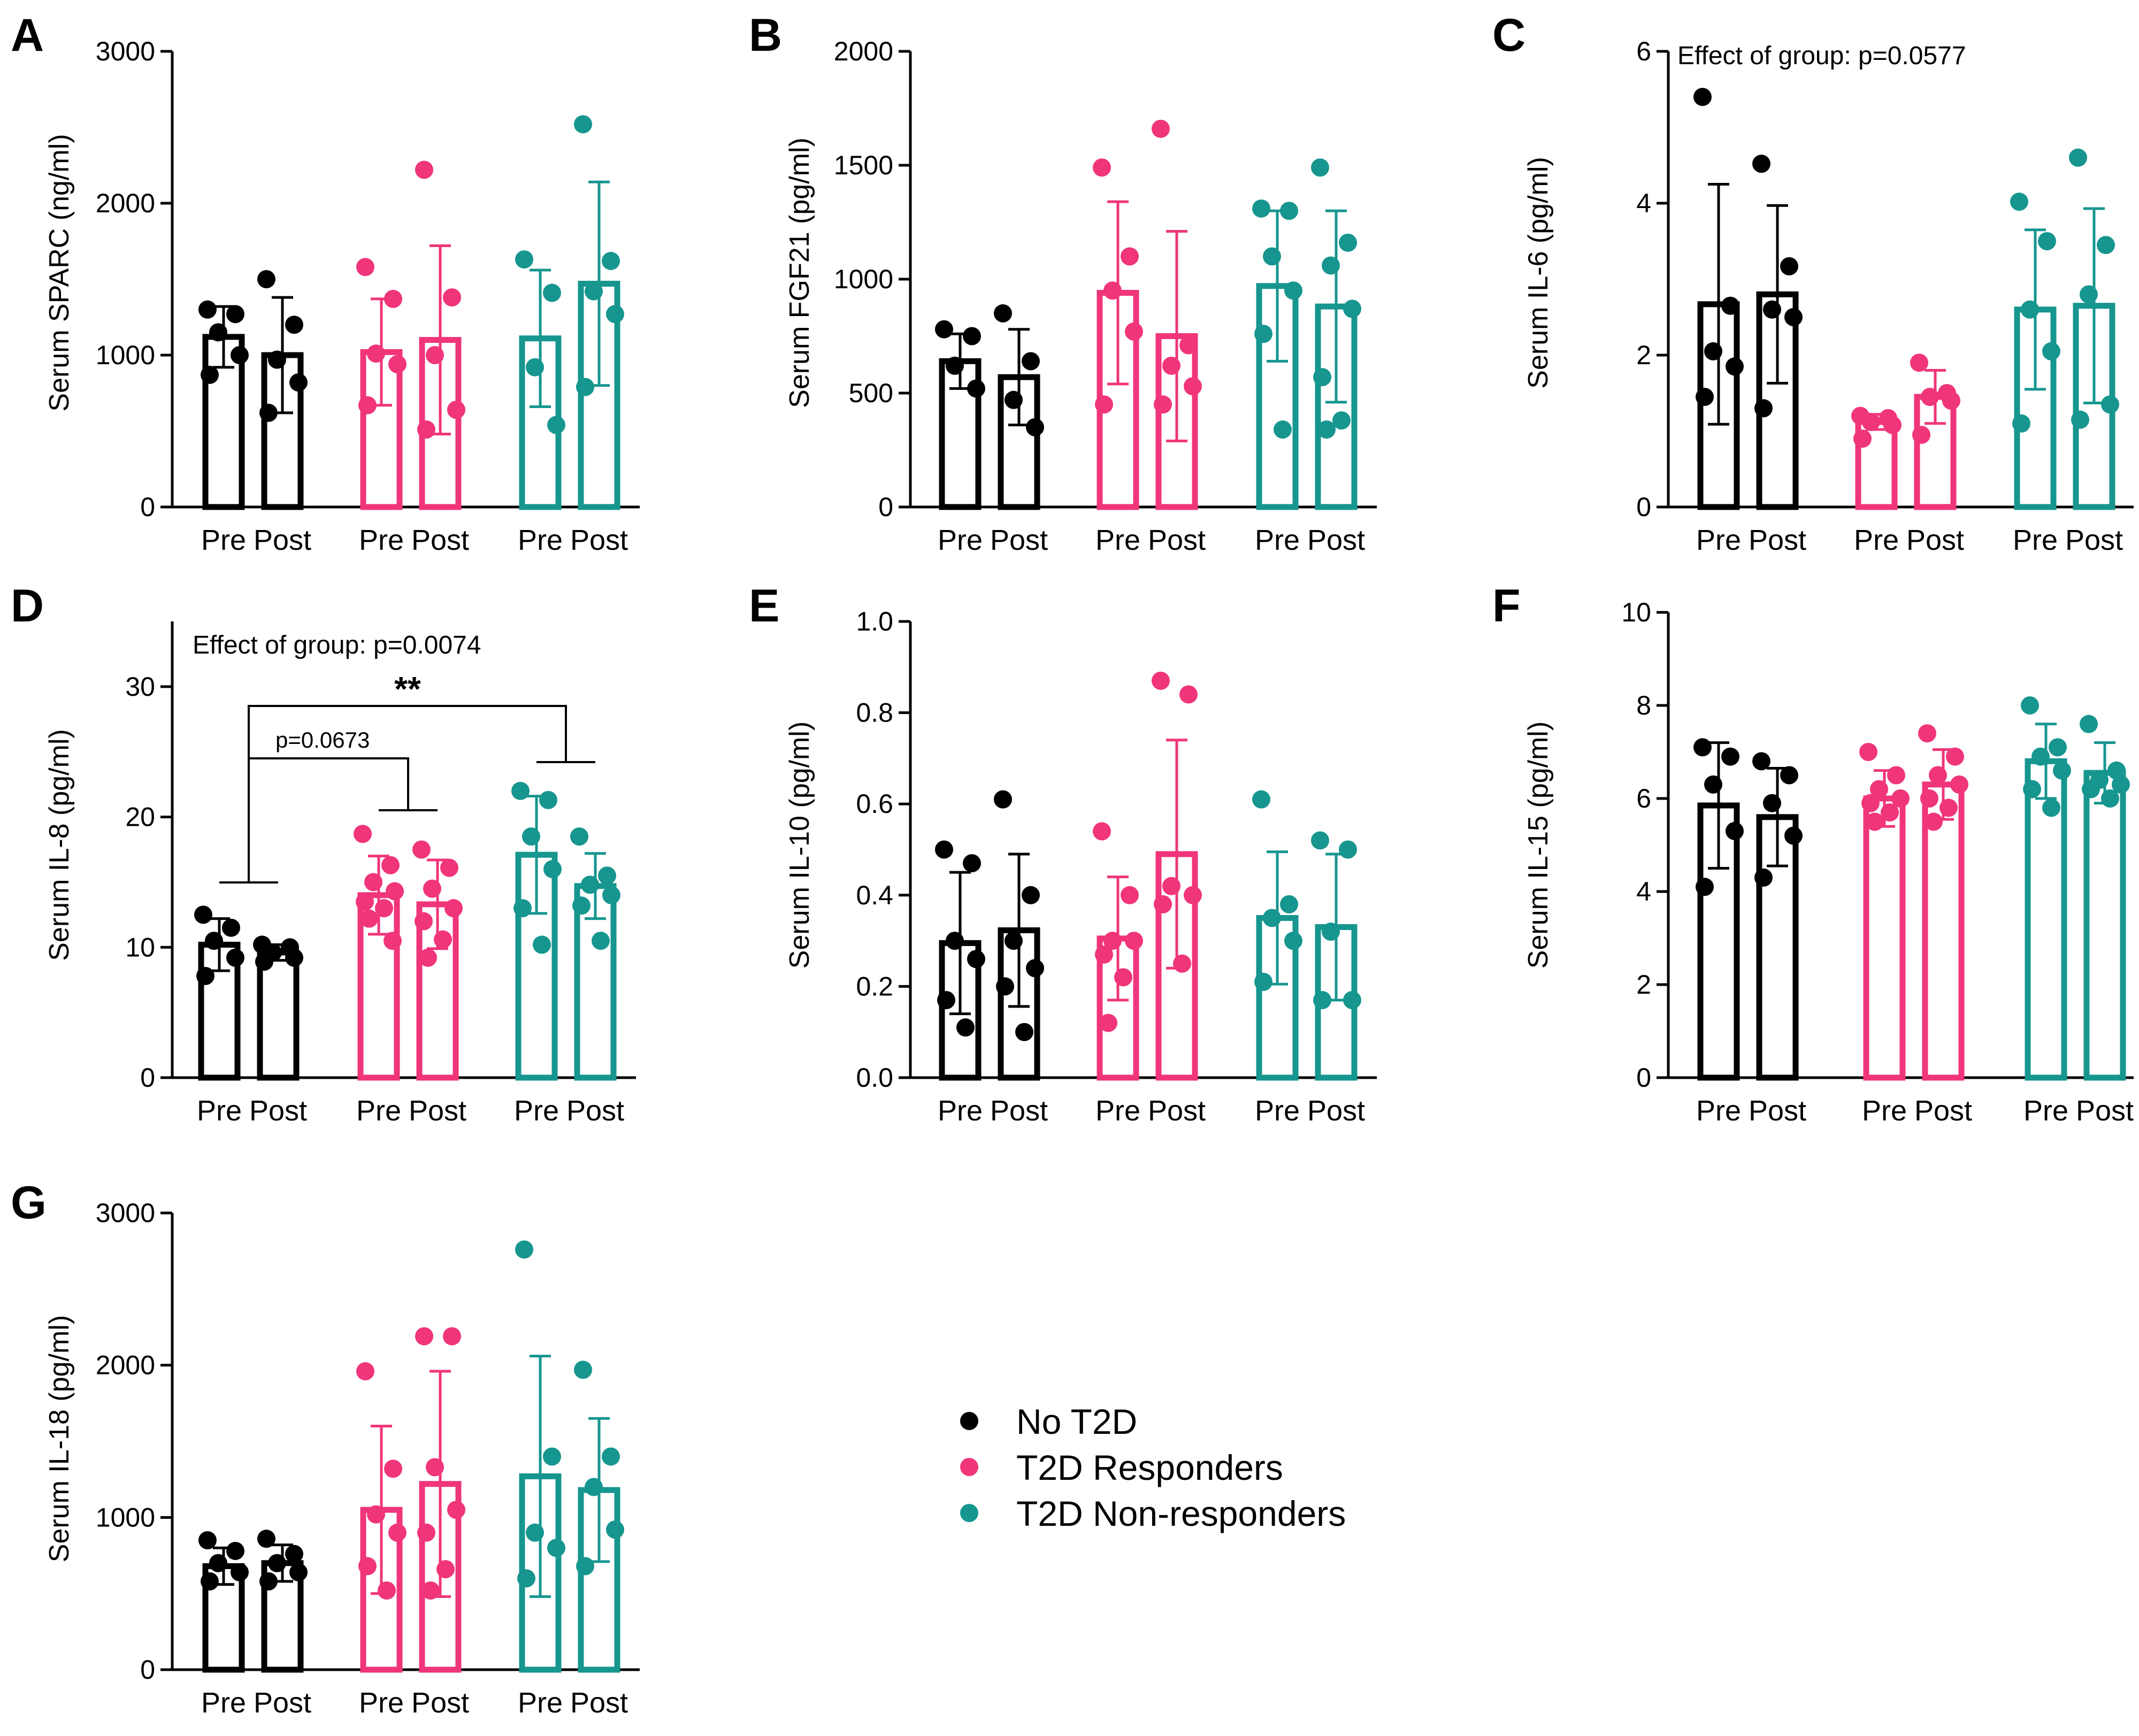 The height and width of the screenshot is (1736, 2139). Describe the element at coordinates (874, 804) in the screenshot. I see `y-tick-label: 0.6` at that location.